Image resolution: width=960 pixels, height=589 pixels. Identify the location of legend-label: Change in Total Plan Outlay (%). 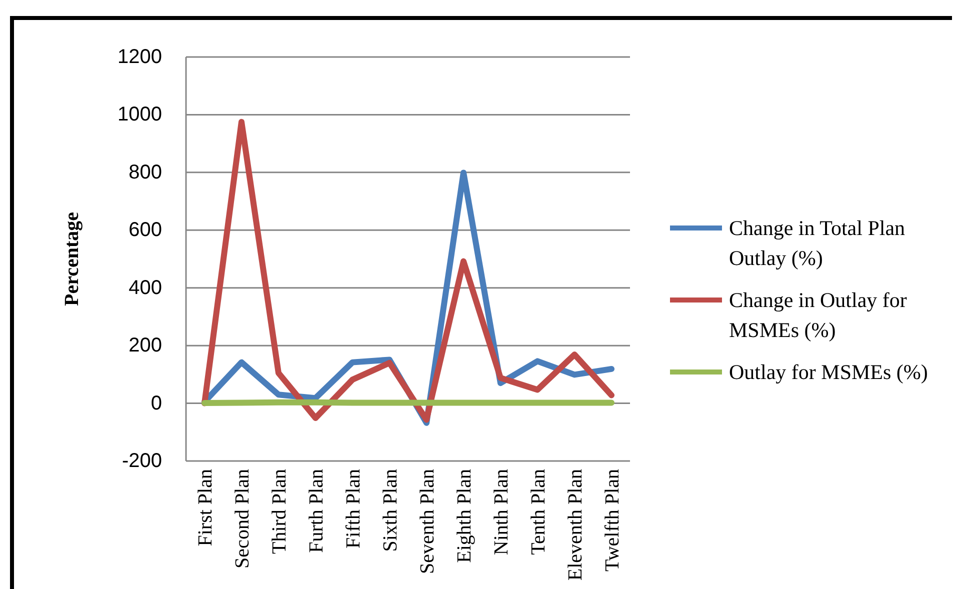
(817, 243).